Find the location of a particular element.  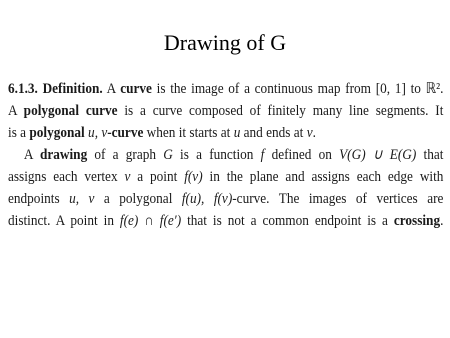

text-run: curve is located at coordinates (136, 89).